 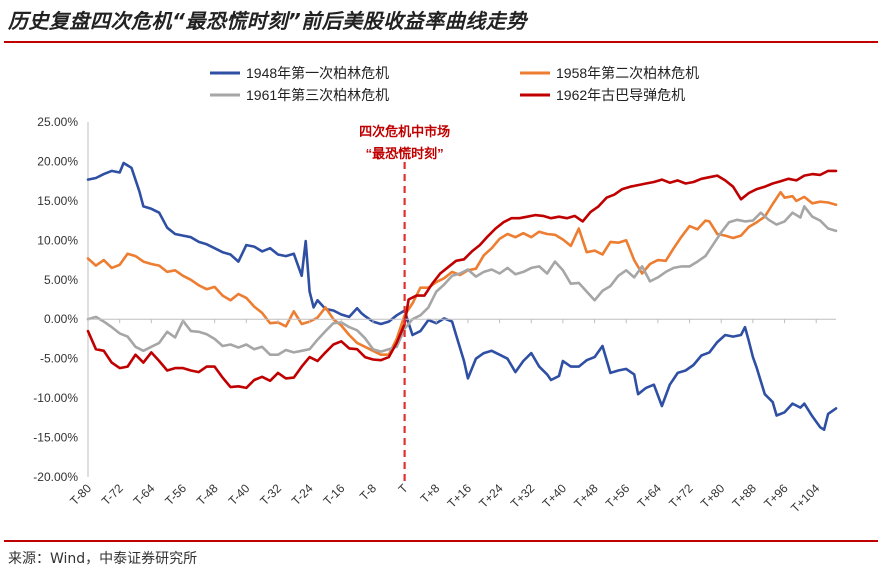 I want to click on x-tick-label: T-8, so click(x=368, y=492).